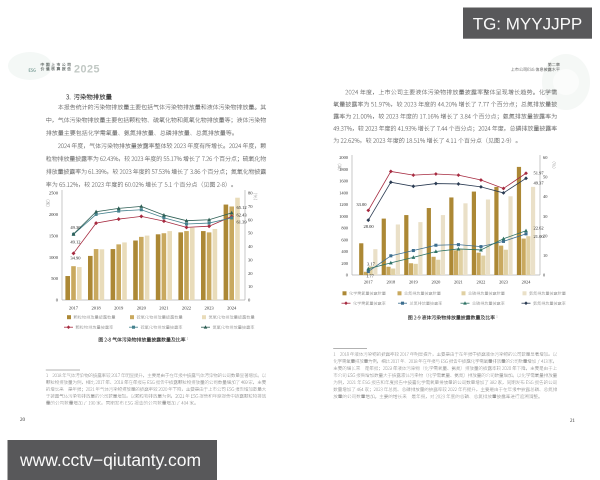 The height and width of the screenshot is (480, 600). Describe the element at coordinates (87, 70) in the screenshot. I see `svg-text: 2025` at that location.